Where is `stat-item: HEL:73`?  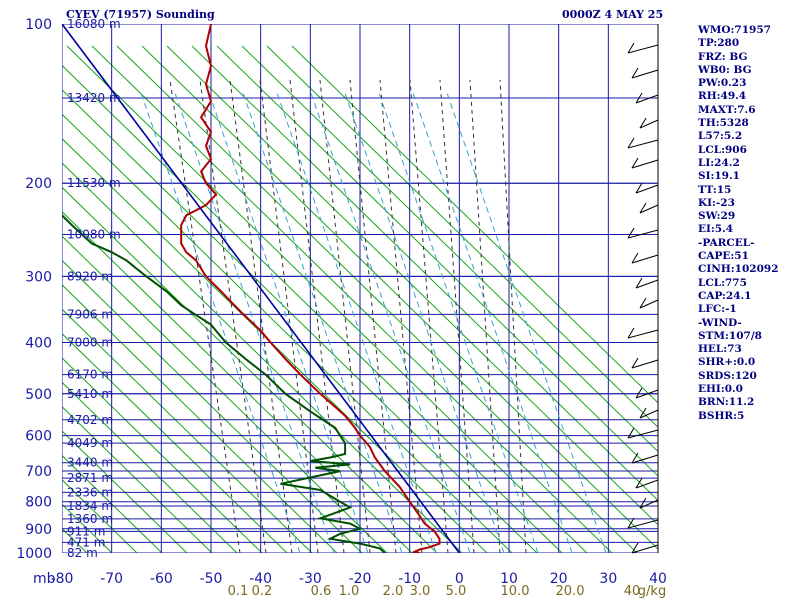
stat-item: HEL:73 is located at coordinates (720, 349).